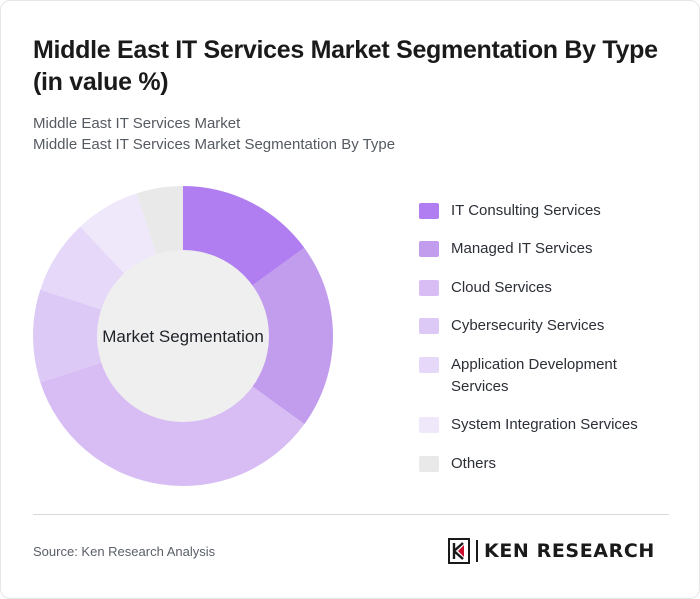  Describe the element at coordinates (528, 325) in the screenshot. I see `legend-label: Cybersecurity Services` at that location.